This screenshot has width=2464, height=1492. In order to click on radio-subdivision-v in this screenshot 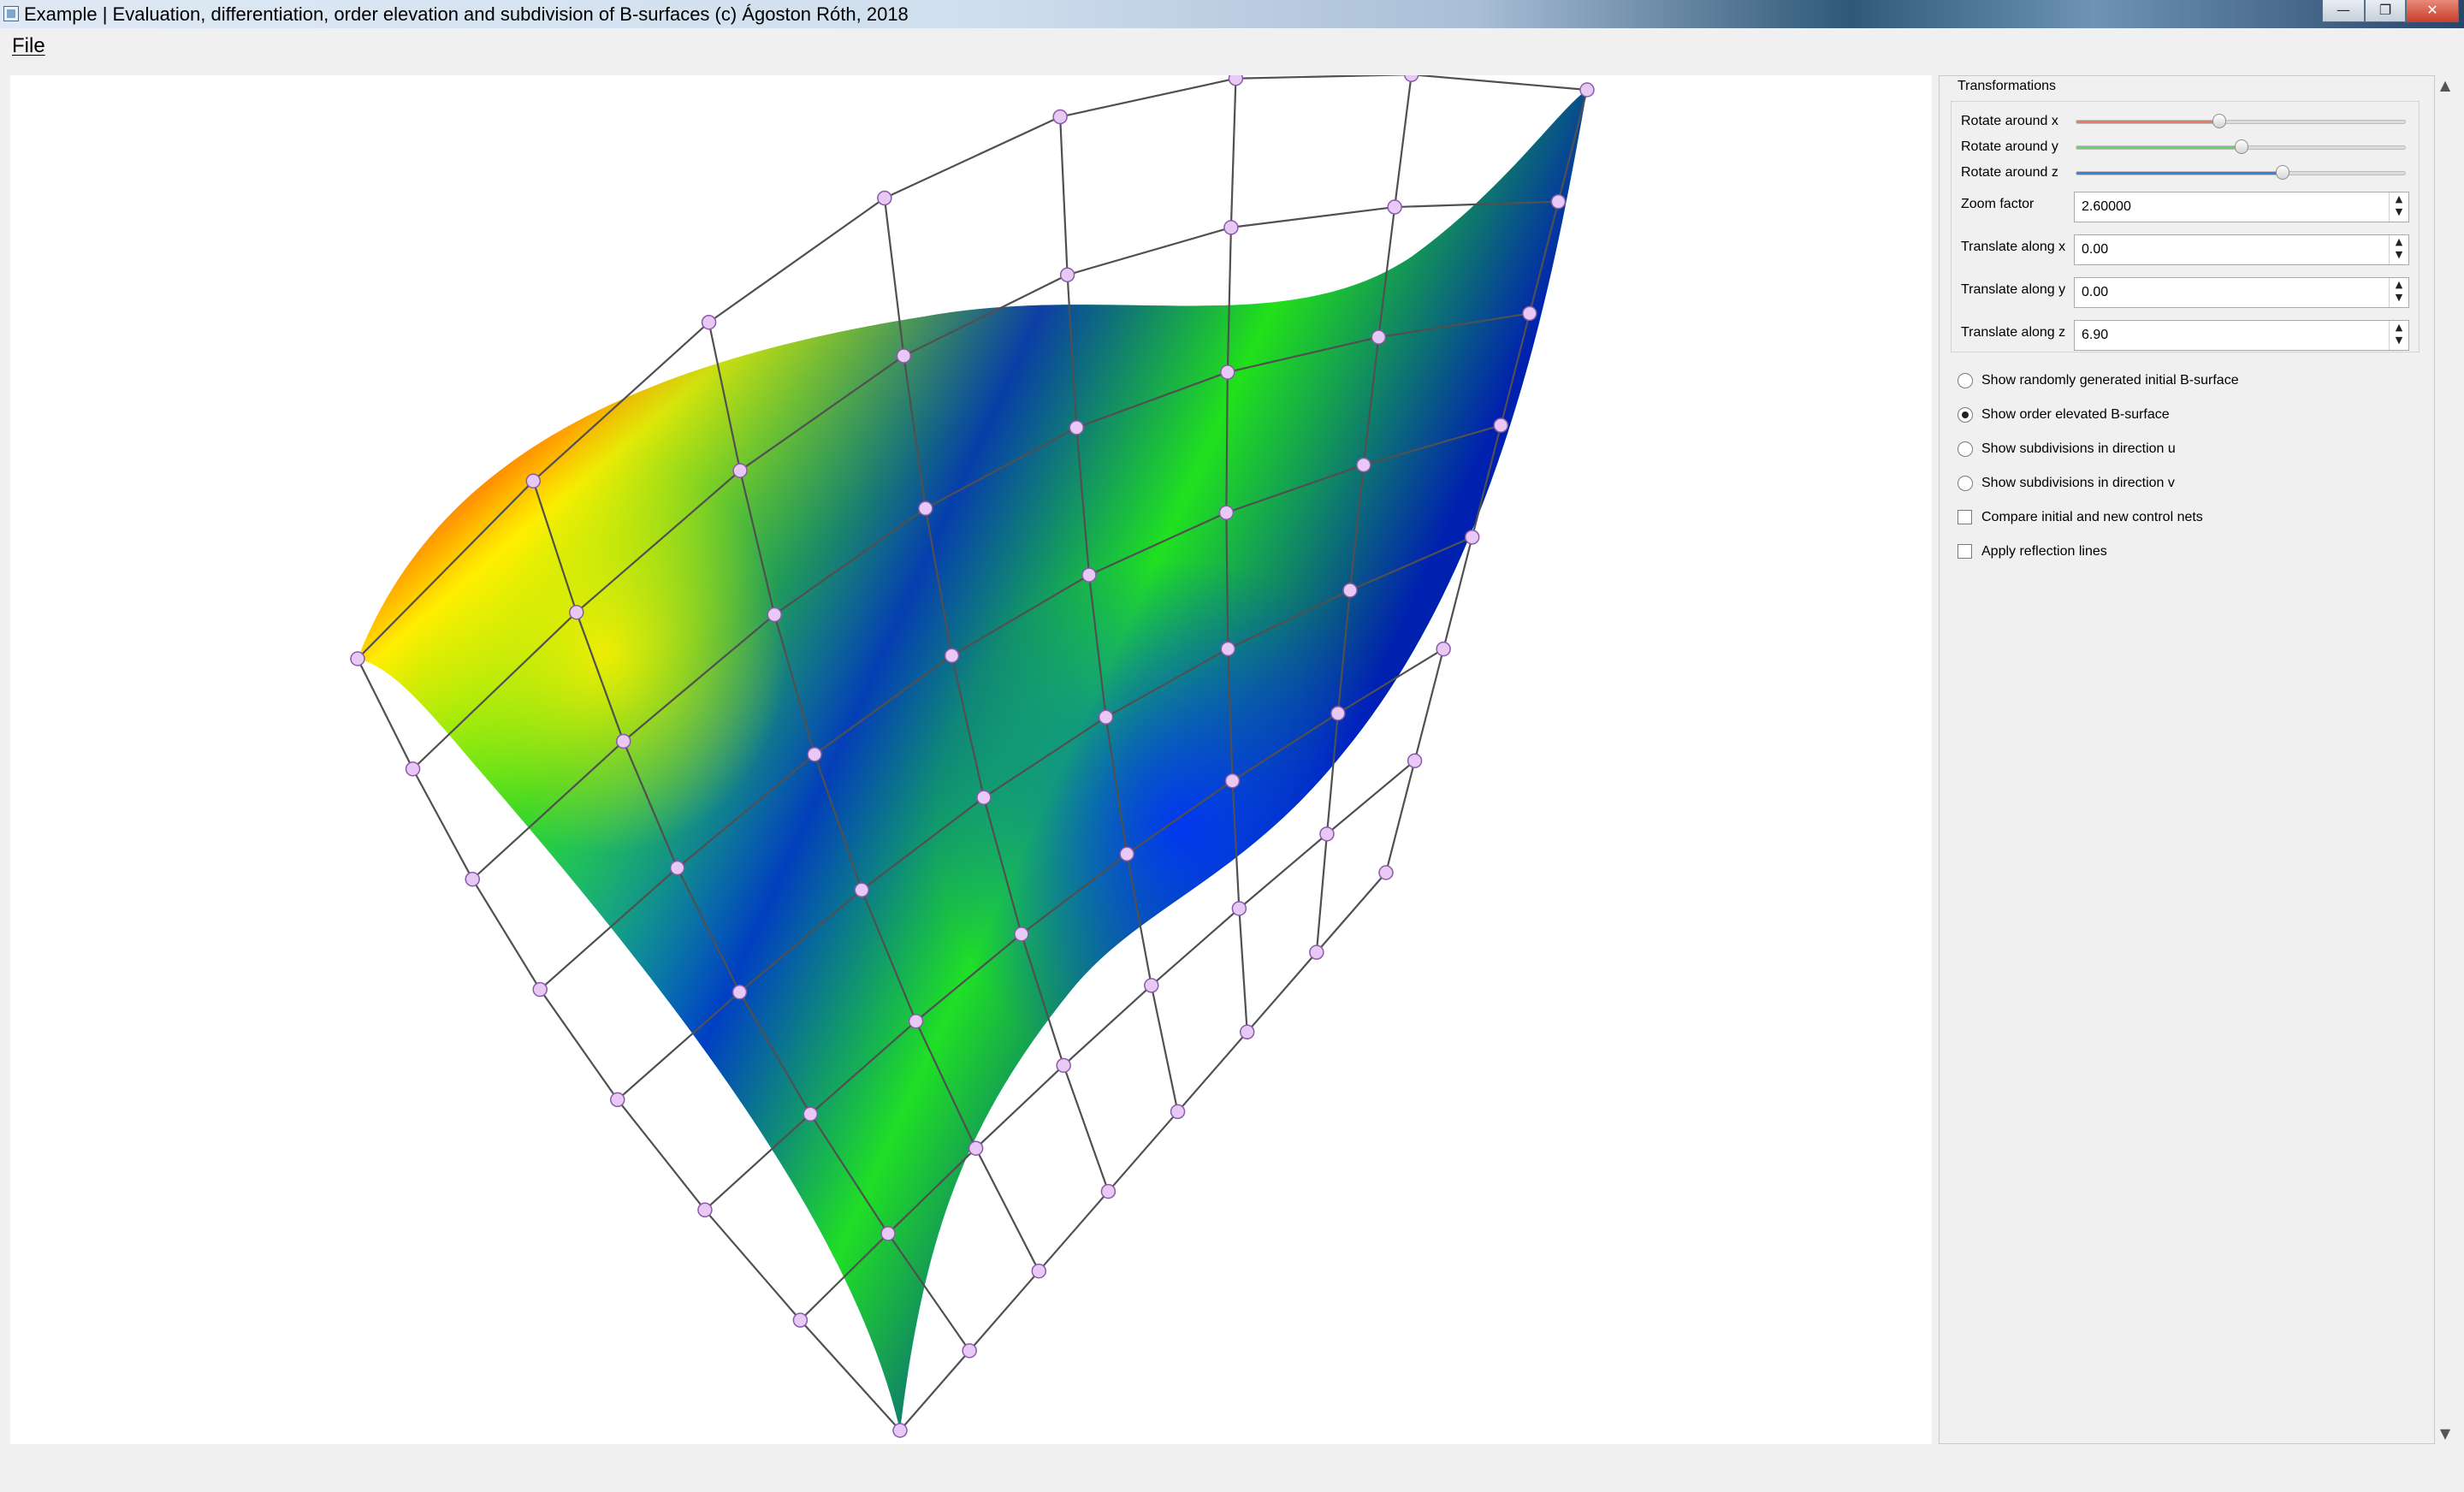, I will do `click(1965, 483)`.